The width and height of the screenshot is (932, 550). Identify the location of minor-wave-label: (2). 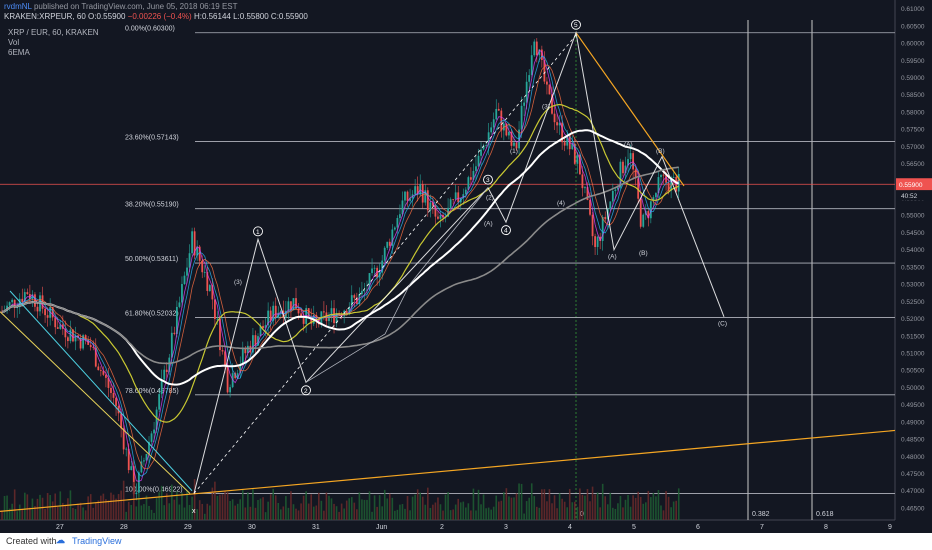
(490, 198).